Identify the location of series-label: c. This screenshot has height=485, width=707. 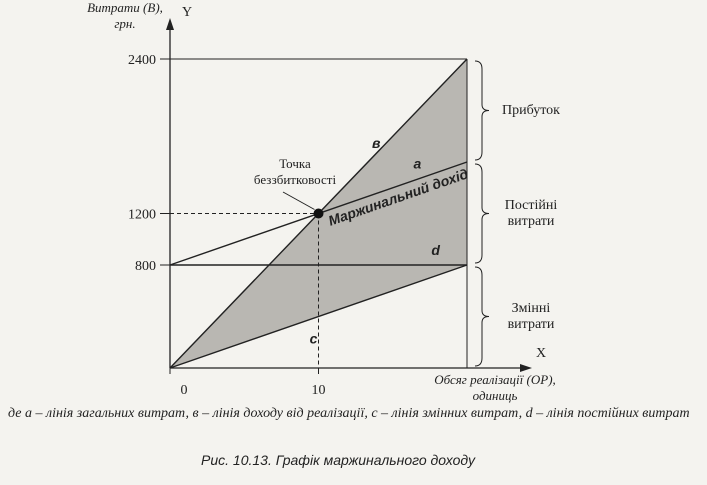
(314, 339).